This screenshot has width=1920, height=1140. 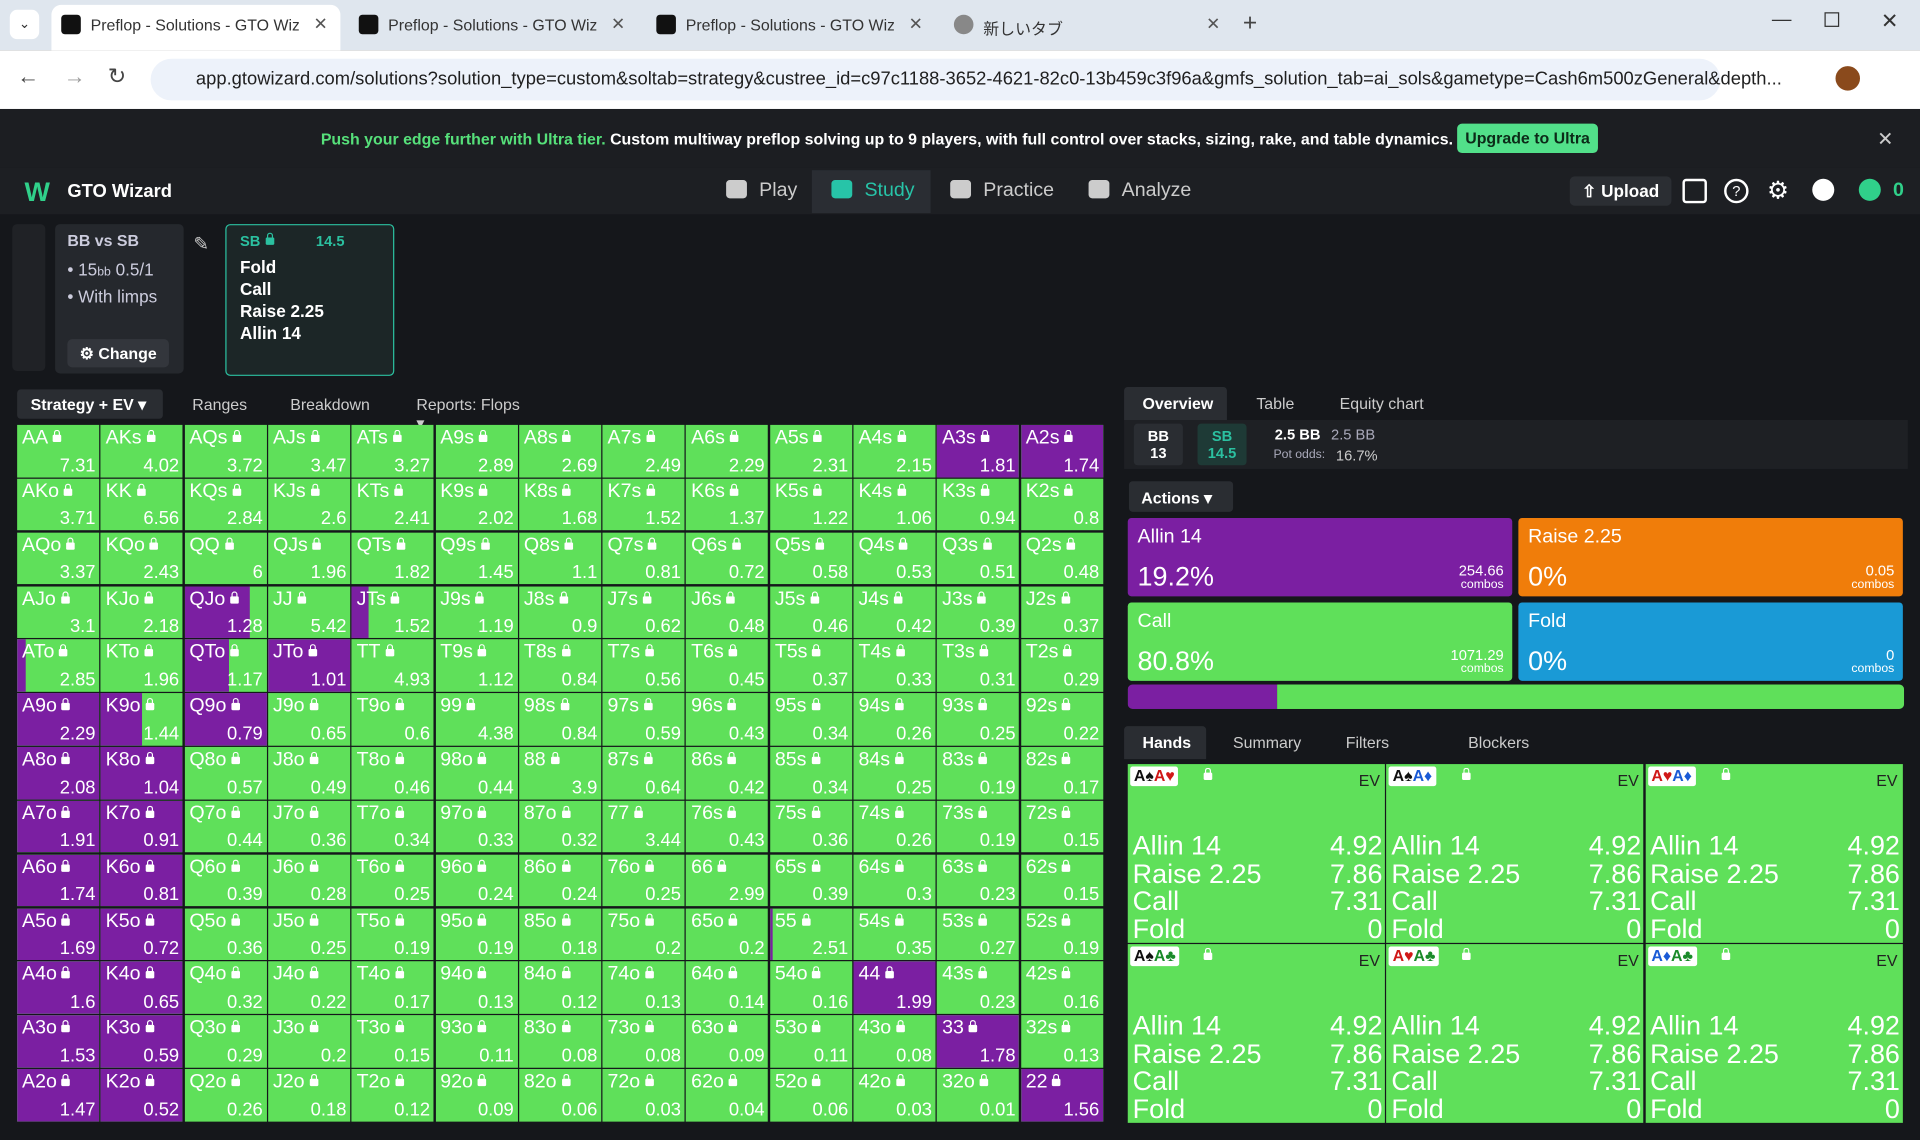 I want to click on hand-cell: 95s 0.34, so click(x=810, y=719).